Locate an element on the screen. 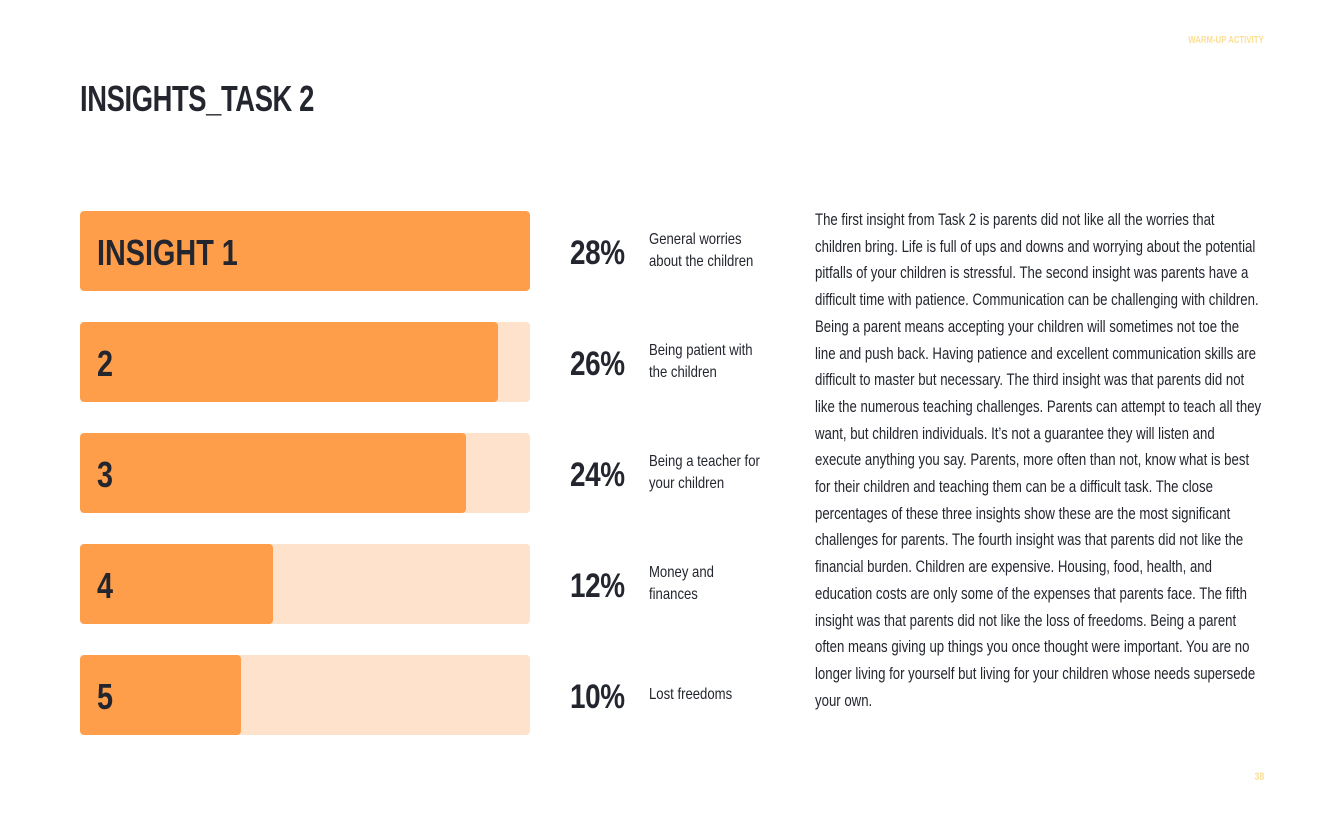 This screenshot has height=816, width=1344. bar-track-3: 3 is located at coordinates (305, 473).